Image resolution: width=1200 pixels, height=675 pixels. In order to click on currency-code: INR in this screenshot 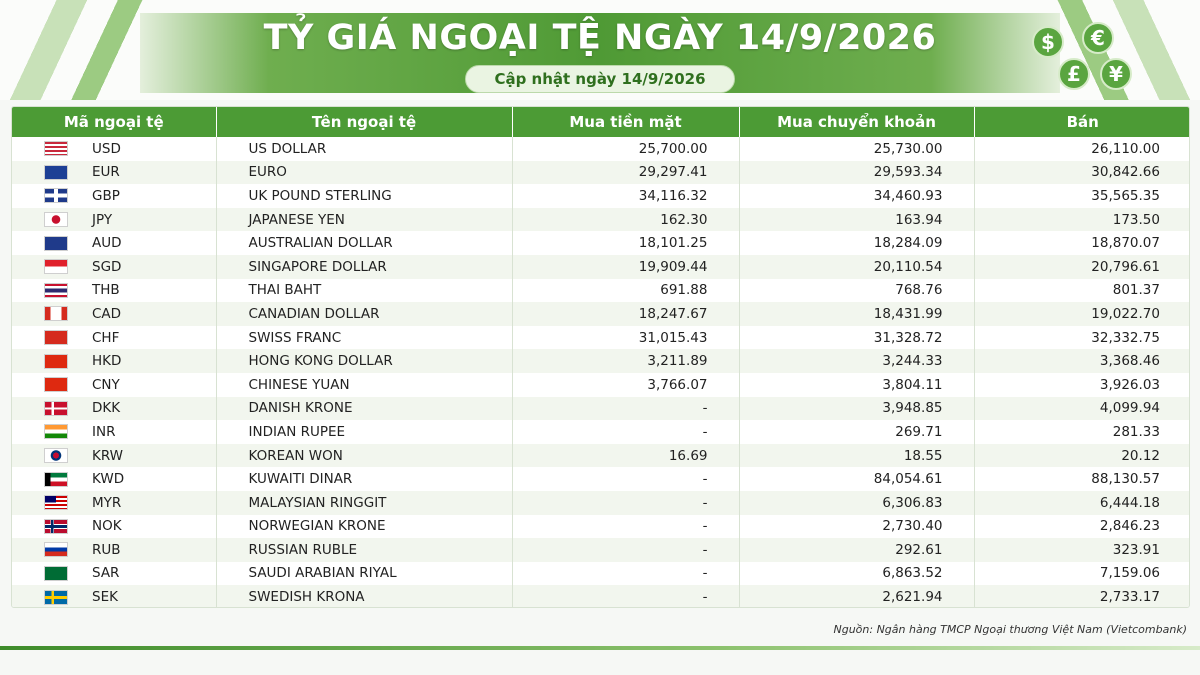, I will do `click(104, 431)`.